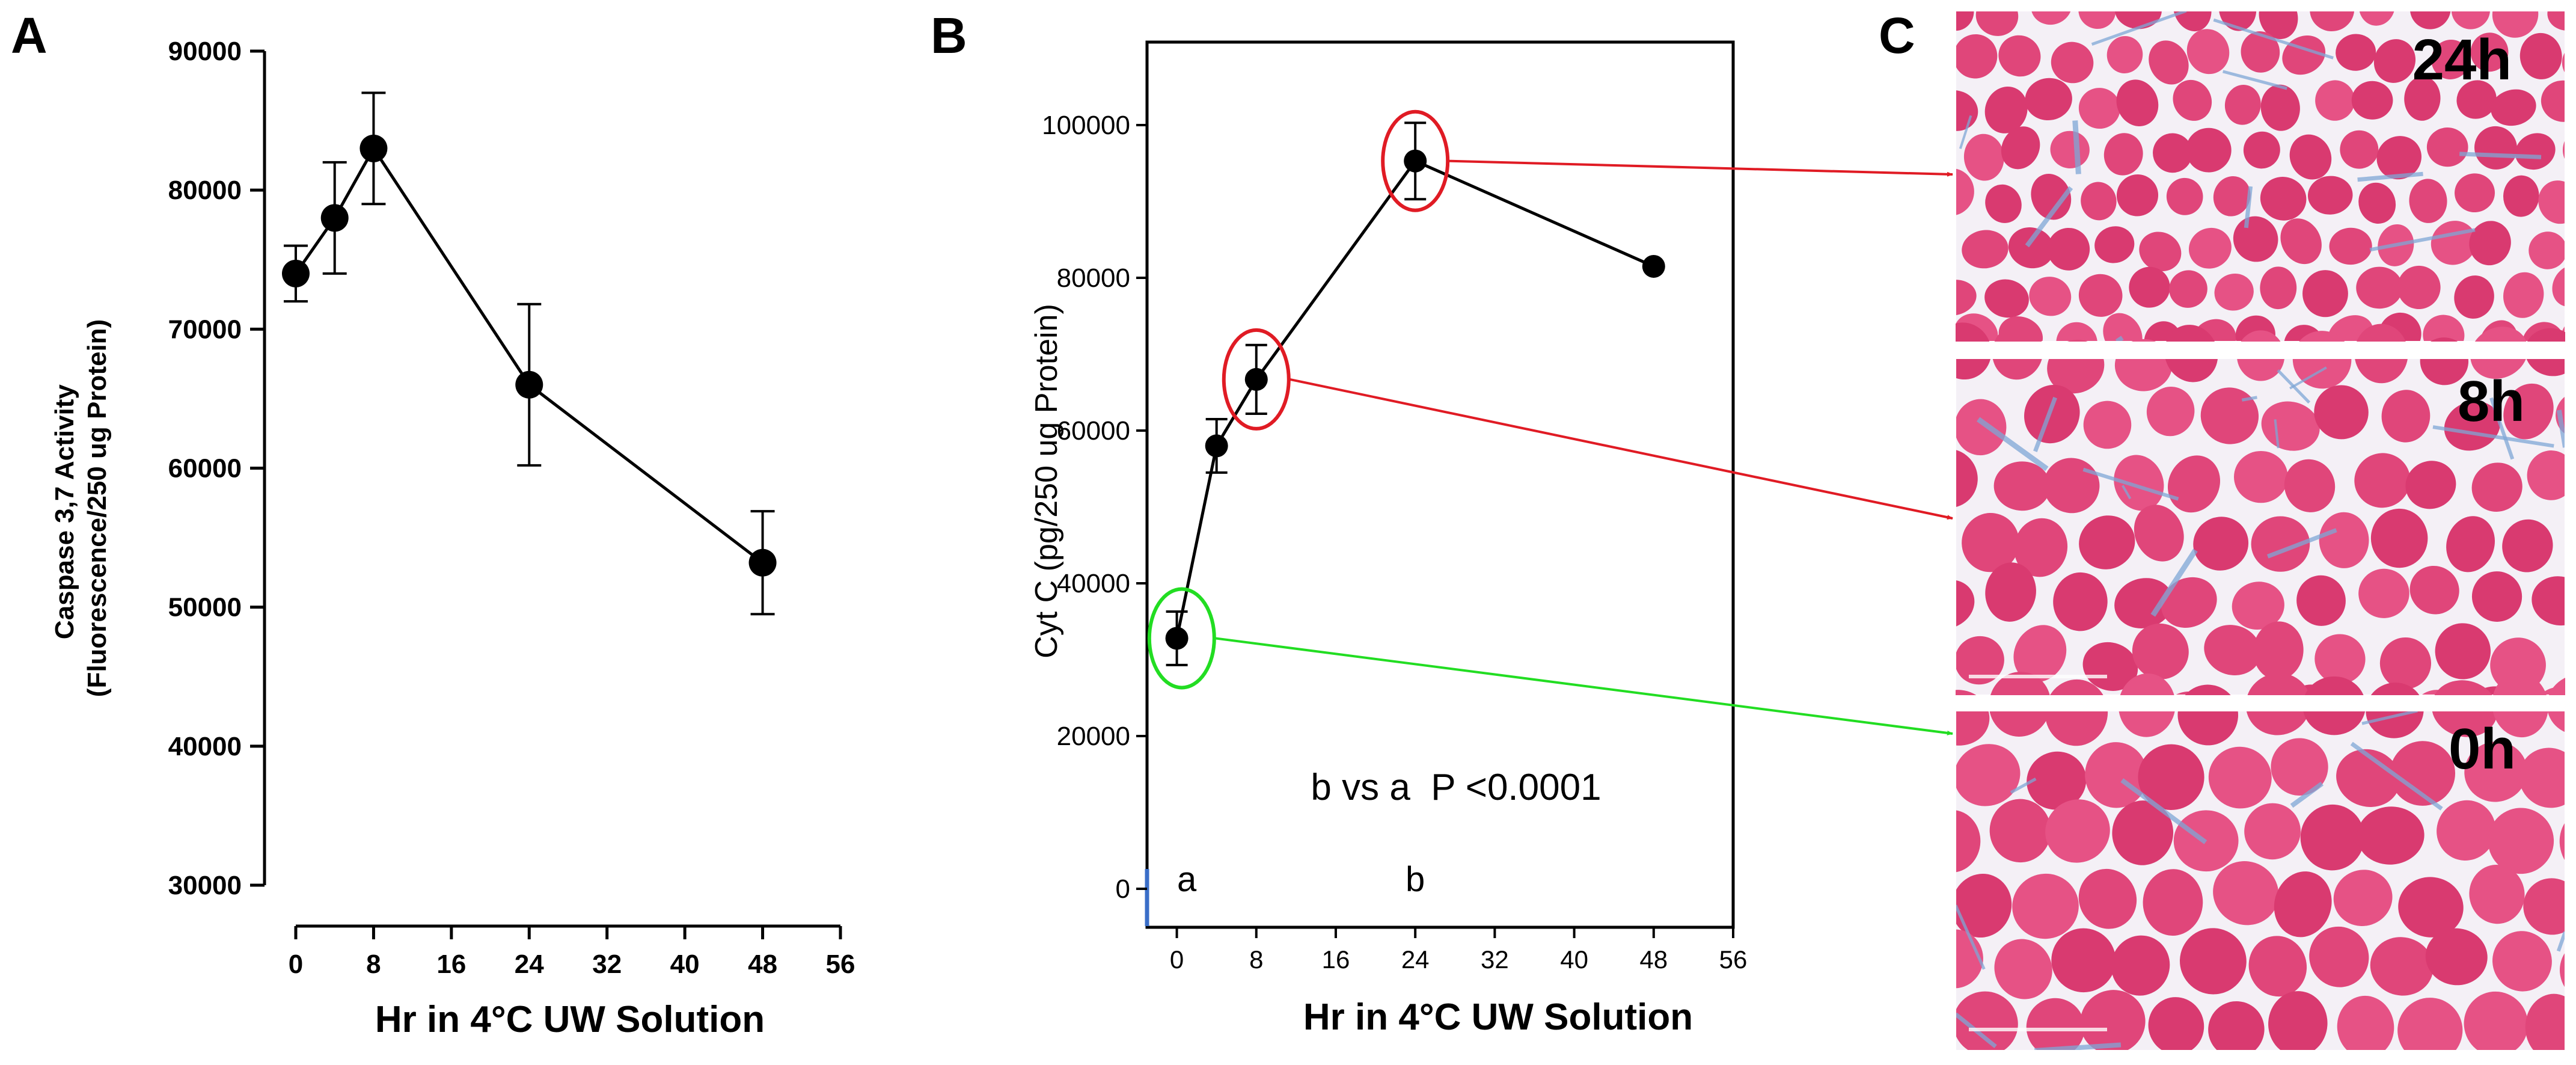 The width and height of the screenshot is (2576, 1065). I want to click on chart-a-x-tick-label: 40, so click(685, 964).